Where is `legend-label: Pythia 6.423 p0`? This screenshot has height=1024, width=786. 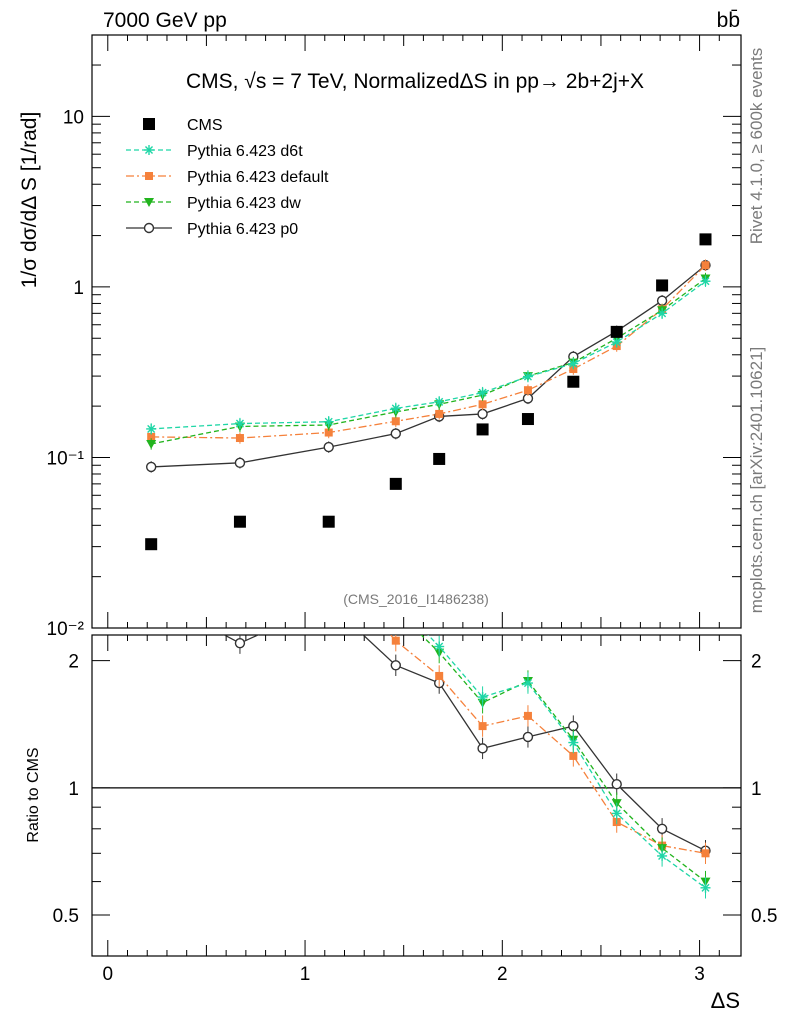
legend-label: Pythia 6.423 p0 is located at coordinates (242, 229).